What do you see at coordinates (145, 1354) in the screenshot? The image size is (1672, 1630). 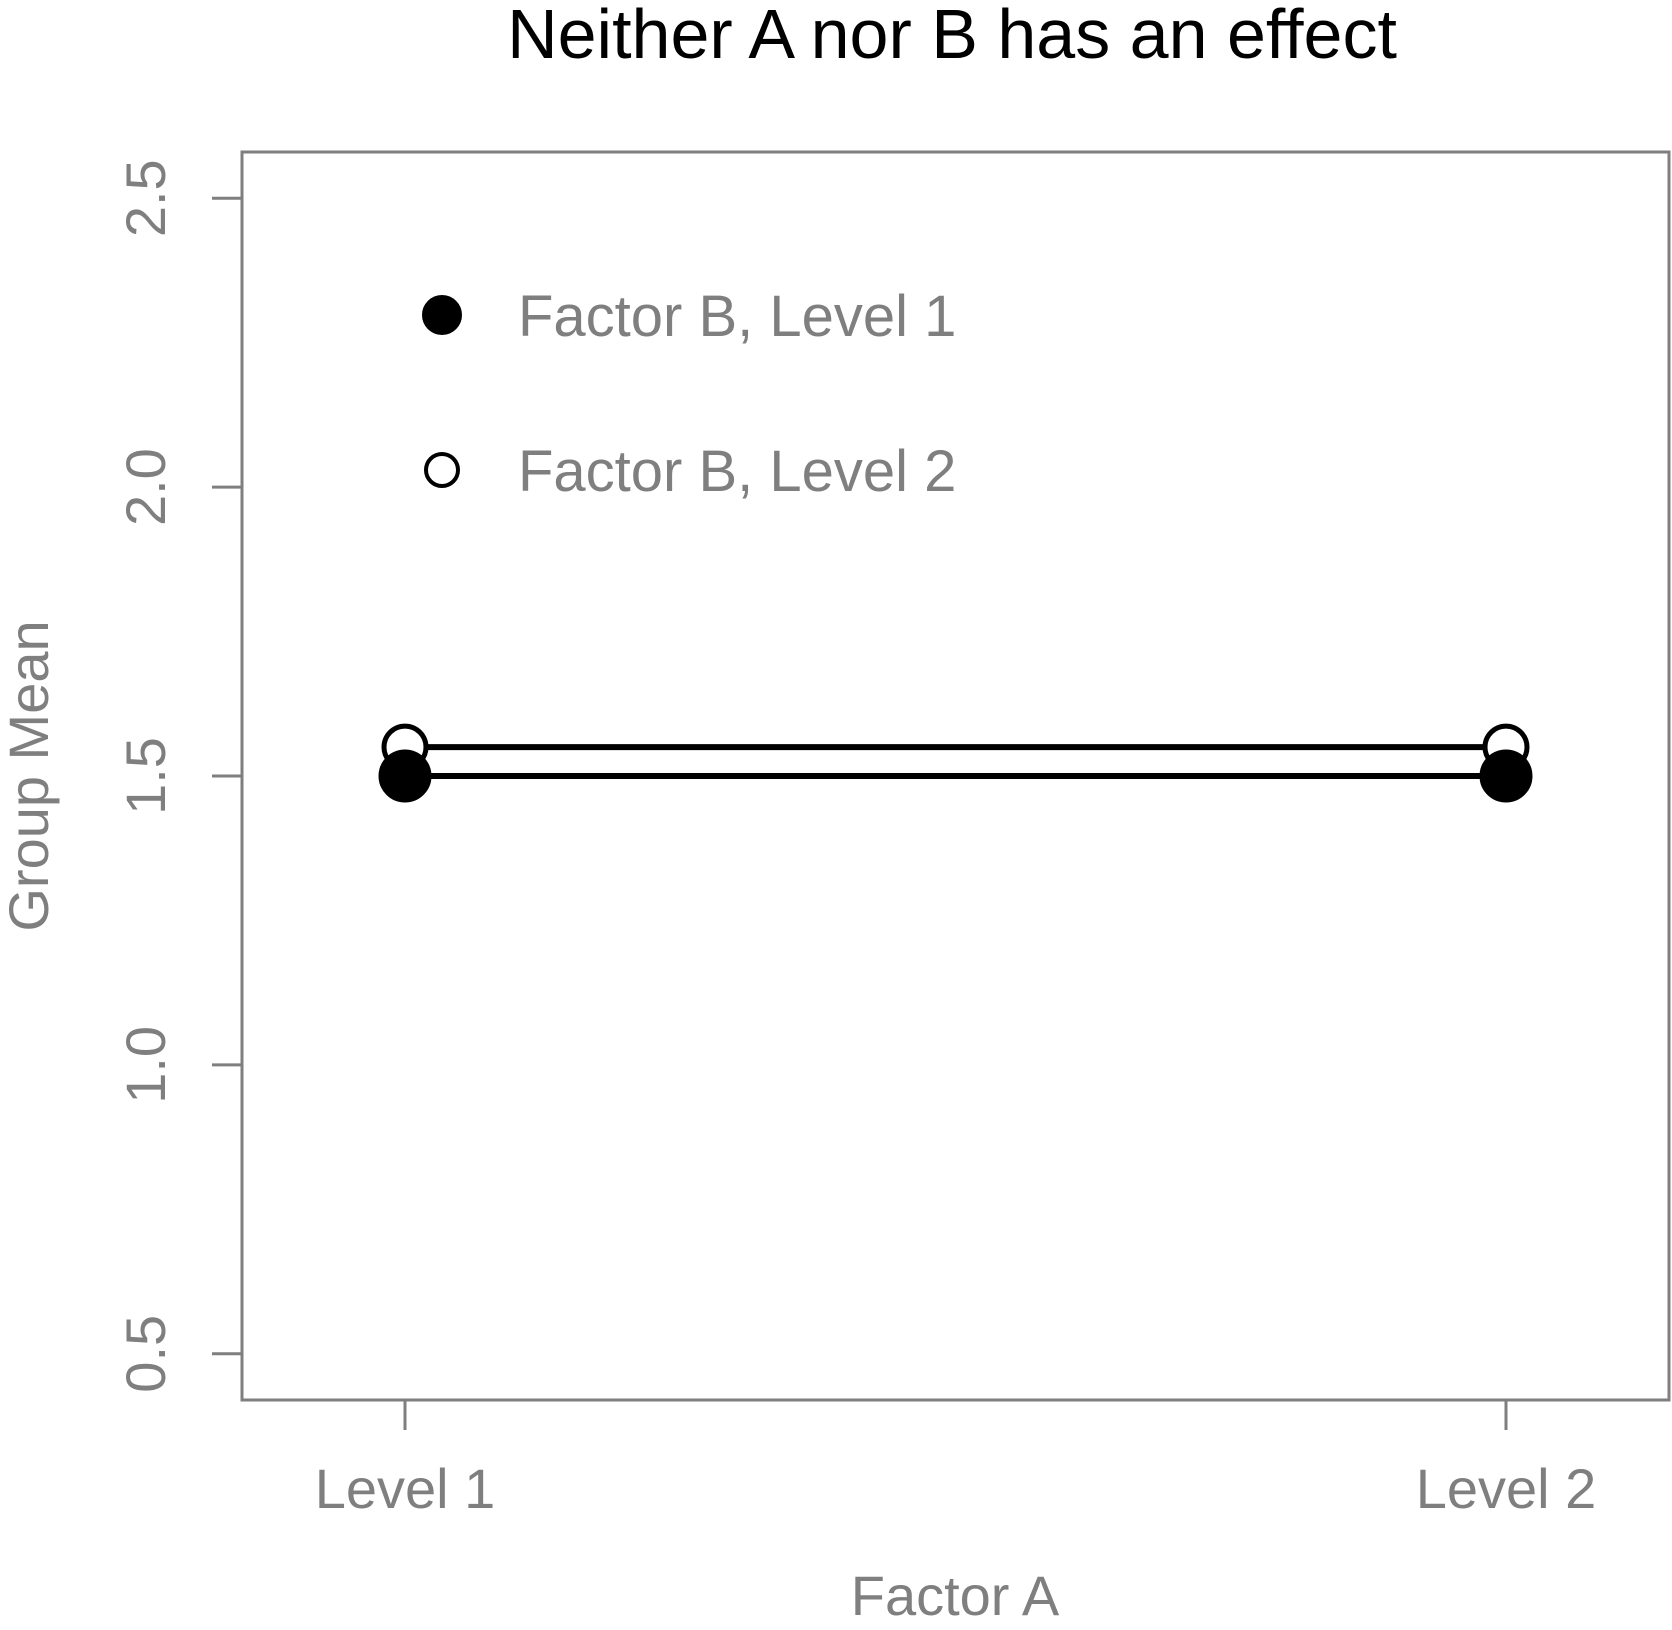 I see `y-tick-label: 0.5` at bounding box center [145, 1354].